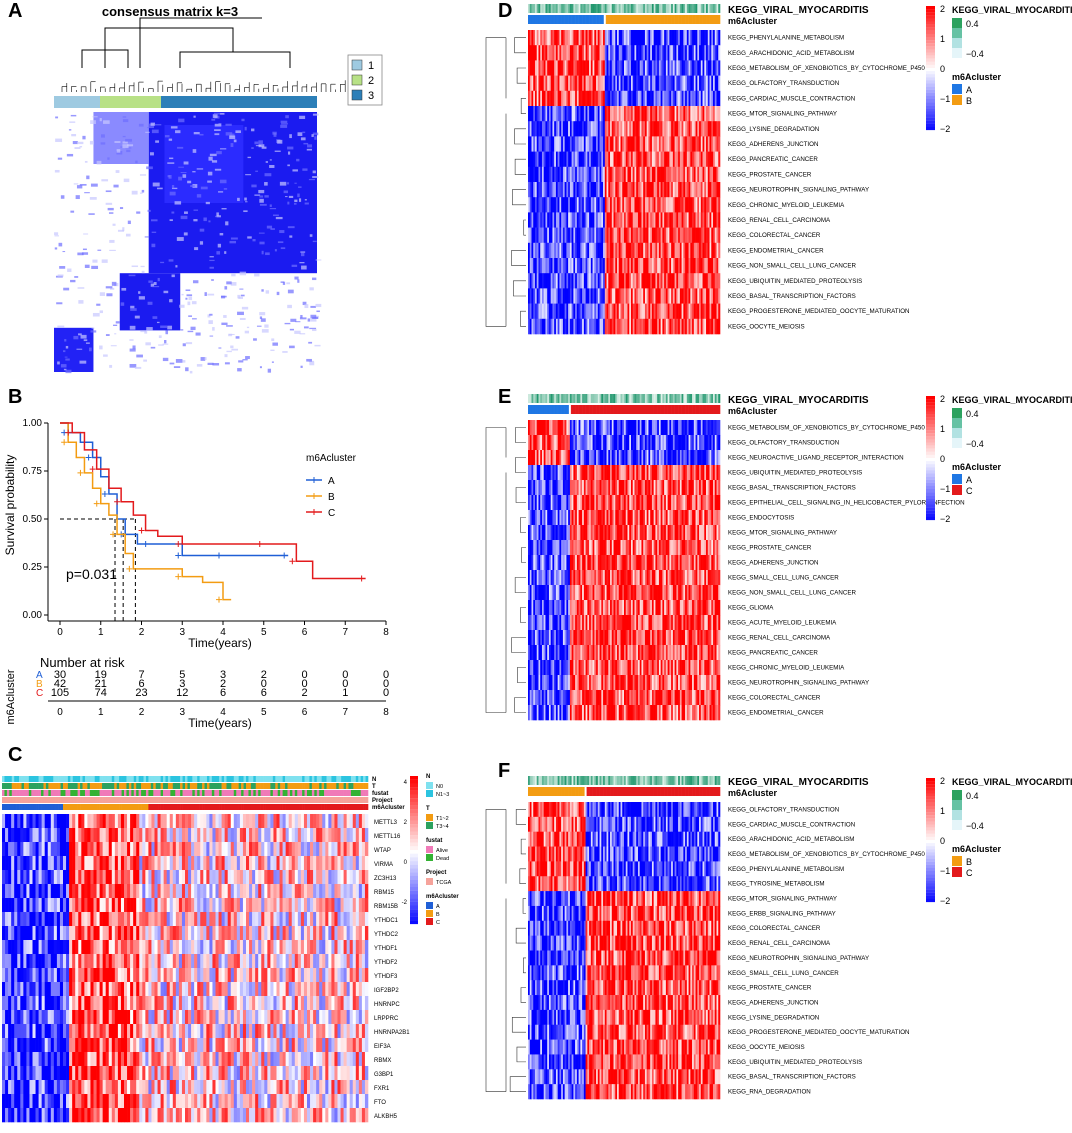 Image resolution: width=1072 pixels, height=1133 pixels. I want to click on kegg-annotation-cell, so click(541, 8).